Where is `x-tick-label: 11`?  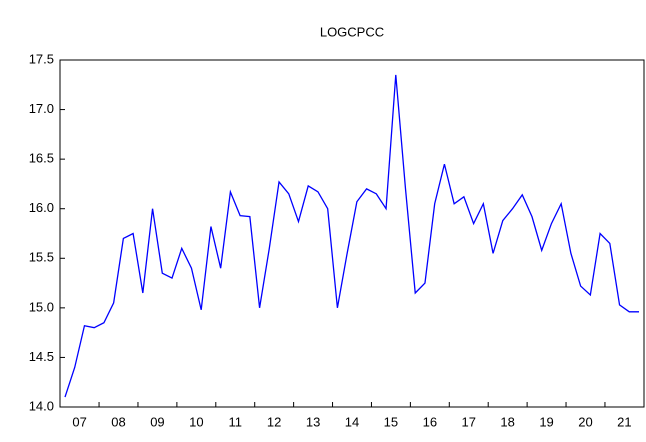
x-tick-label: 11 is located at coordinates (236, 421).